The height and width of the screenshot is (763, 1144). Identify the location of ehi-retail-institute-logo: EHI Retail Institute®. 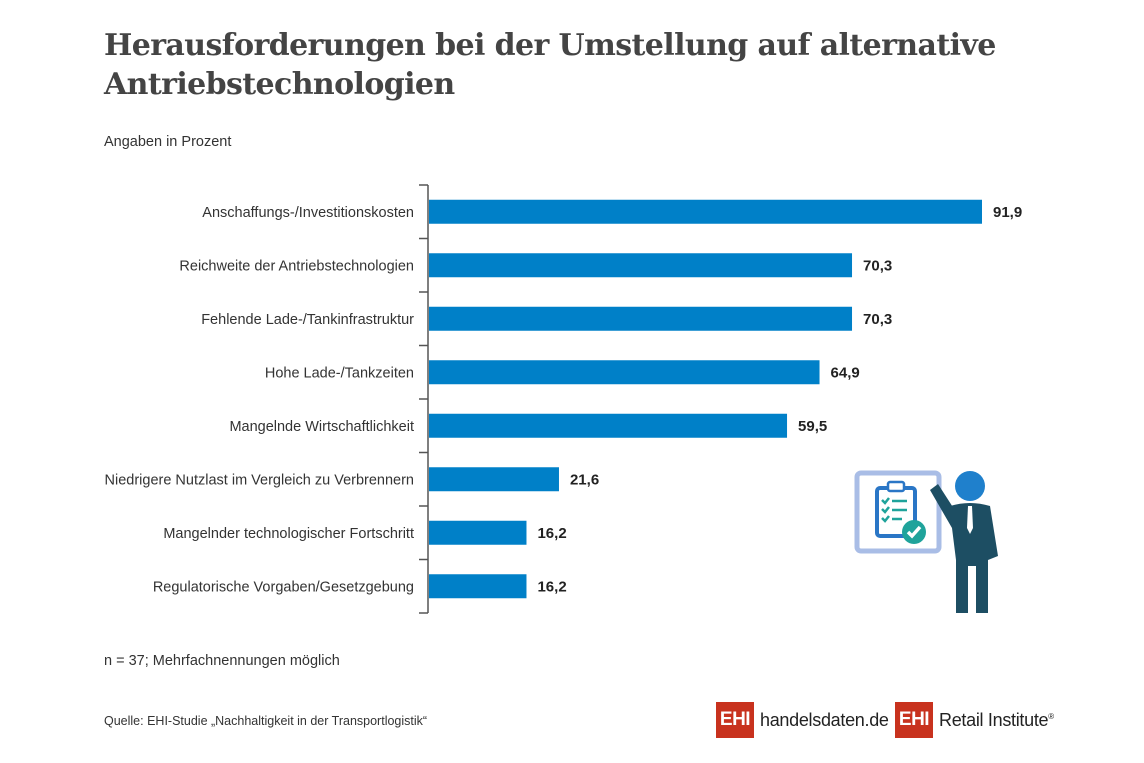
(974, 720).